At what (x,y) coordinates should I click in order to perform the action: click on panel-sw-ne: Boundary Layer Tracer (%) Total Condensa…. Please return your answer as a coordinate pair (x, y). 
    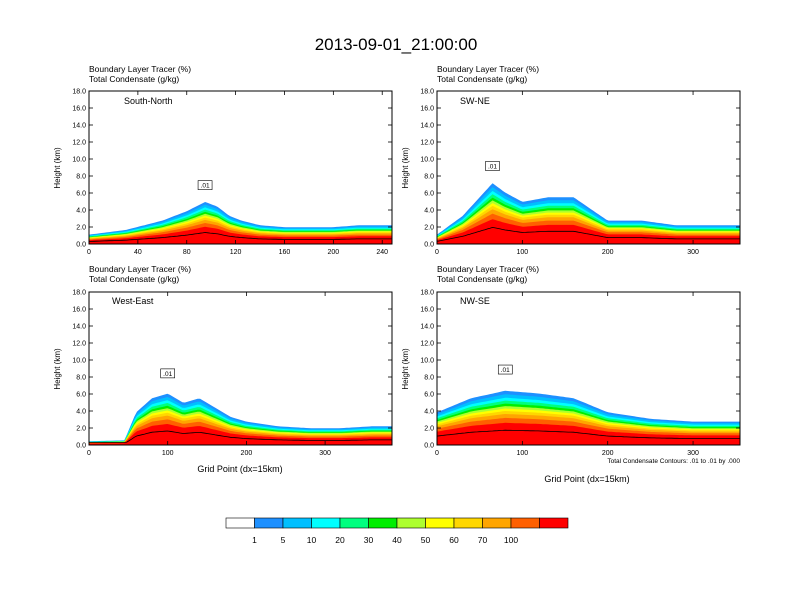
    Looking at the image, I should click on (571, 160).